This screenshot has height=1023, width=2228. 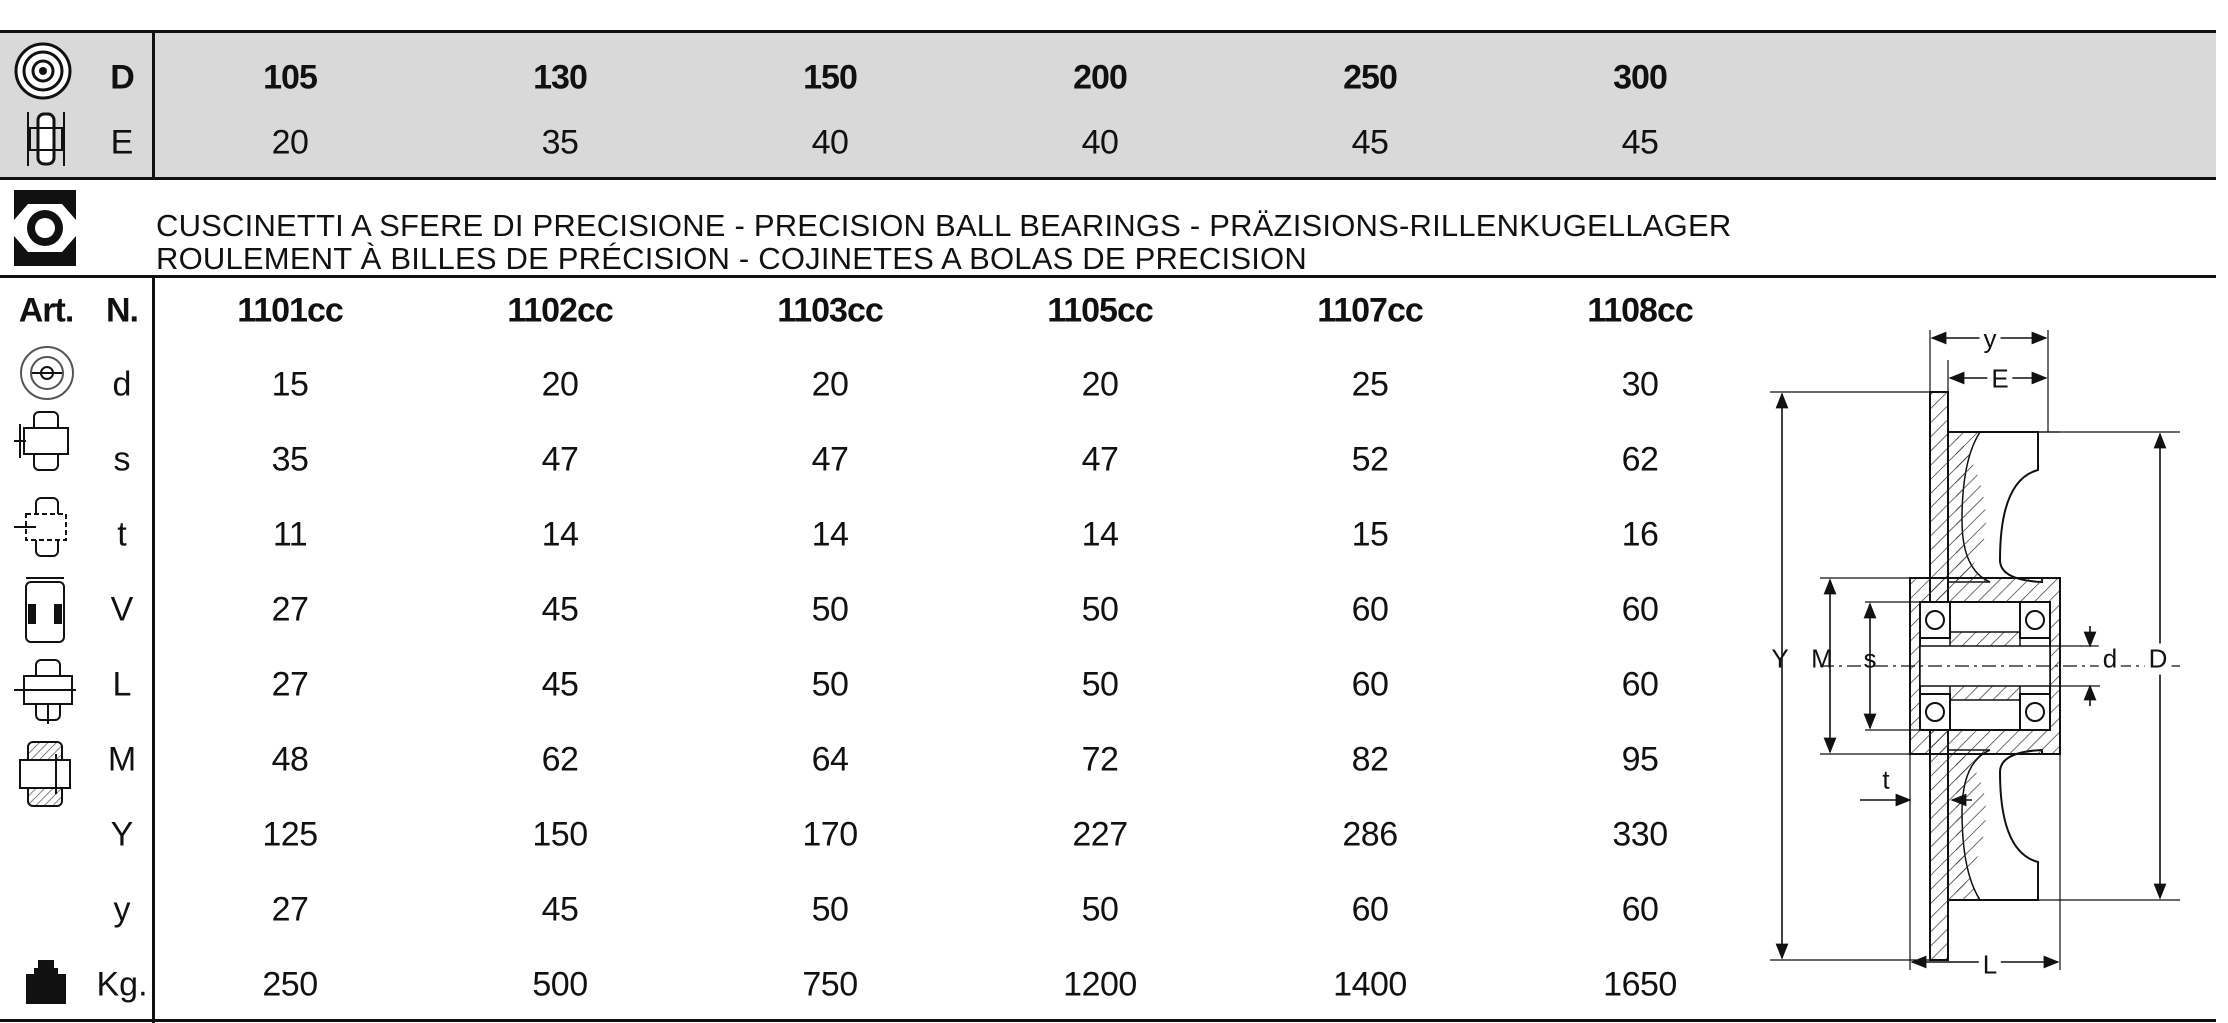 I want to click on table-cell: 82, so click(x=1370, y=759).